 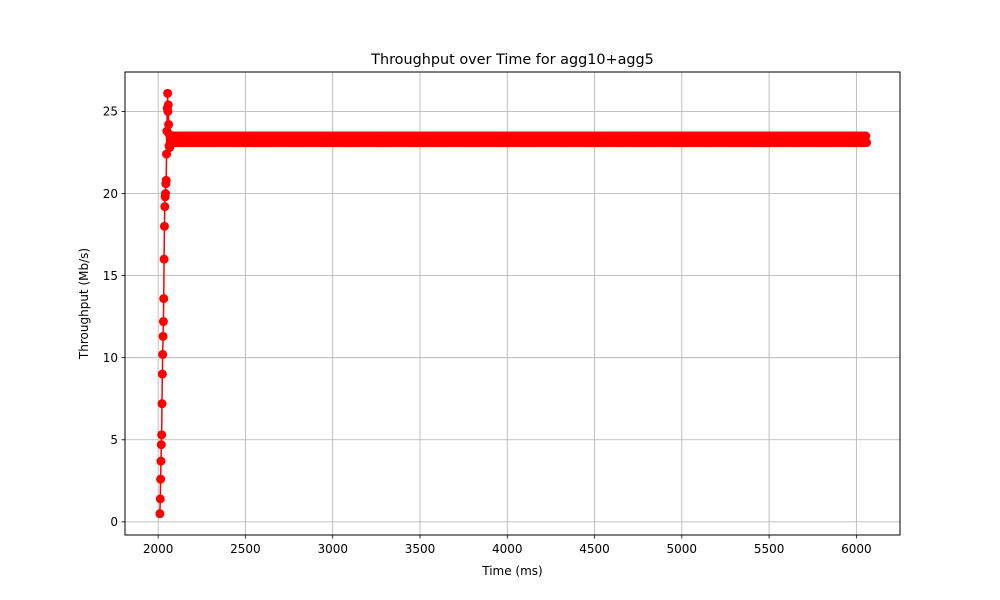 What do you see at coordinates (594, 549) in the screenshot?
I see `x-tick-label: 4500` at bounding box center [594, 549].